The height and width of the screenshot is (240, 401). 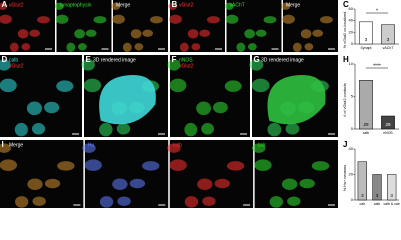 I want to click on y-axis-label: % Hu+ neurons, so click(x=345, y=178).